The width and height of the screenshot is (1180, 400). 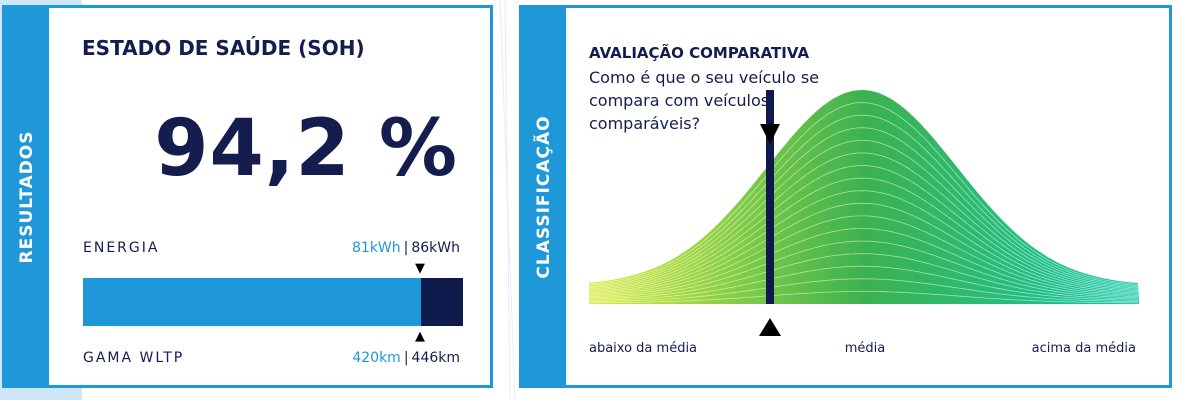 I want to click on energy-current-value: 81kWh, so click(x=376, y=248).